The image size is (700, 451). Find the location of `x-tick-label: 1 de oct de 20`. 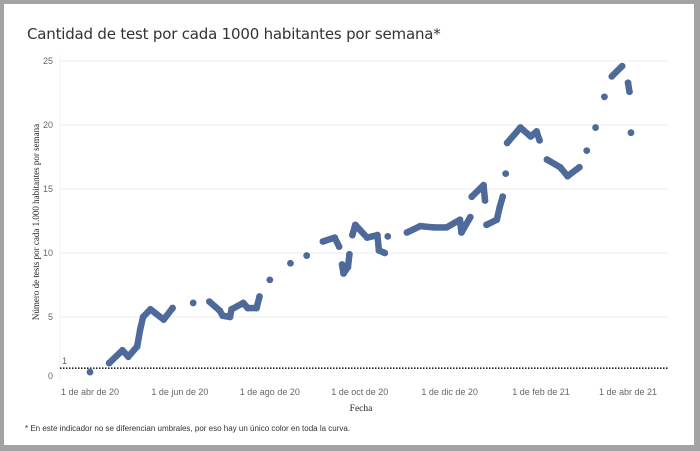

x-tick-label: 1 de oct de 20 is located at coordinates (359, 392).